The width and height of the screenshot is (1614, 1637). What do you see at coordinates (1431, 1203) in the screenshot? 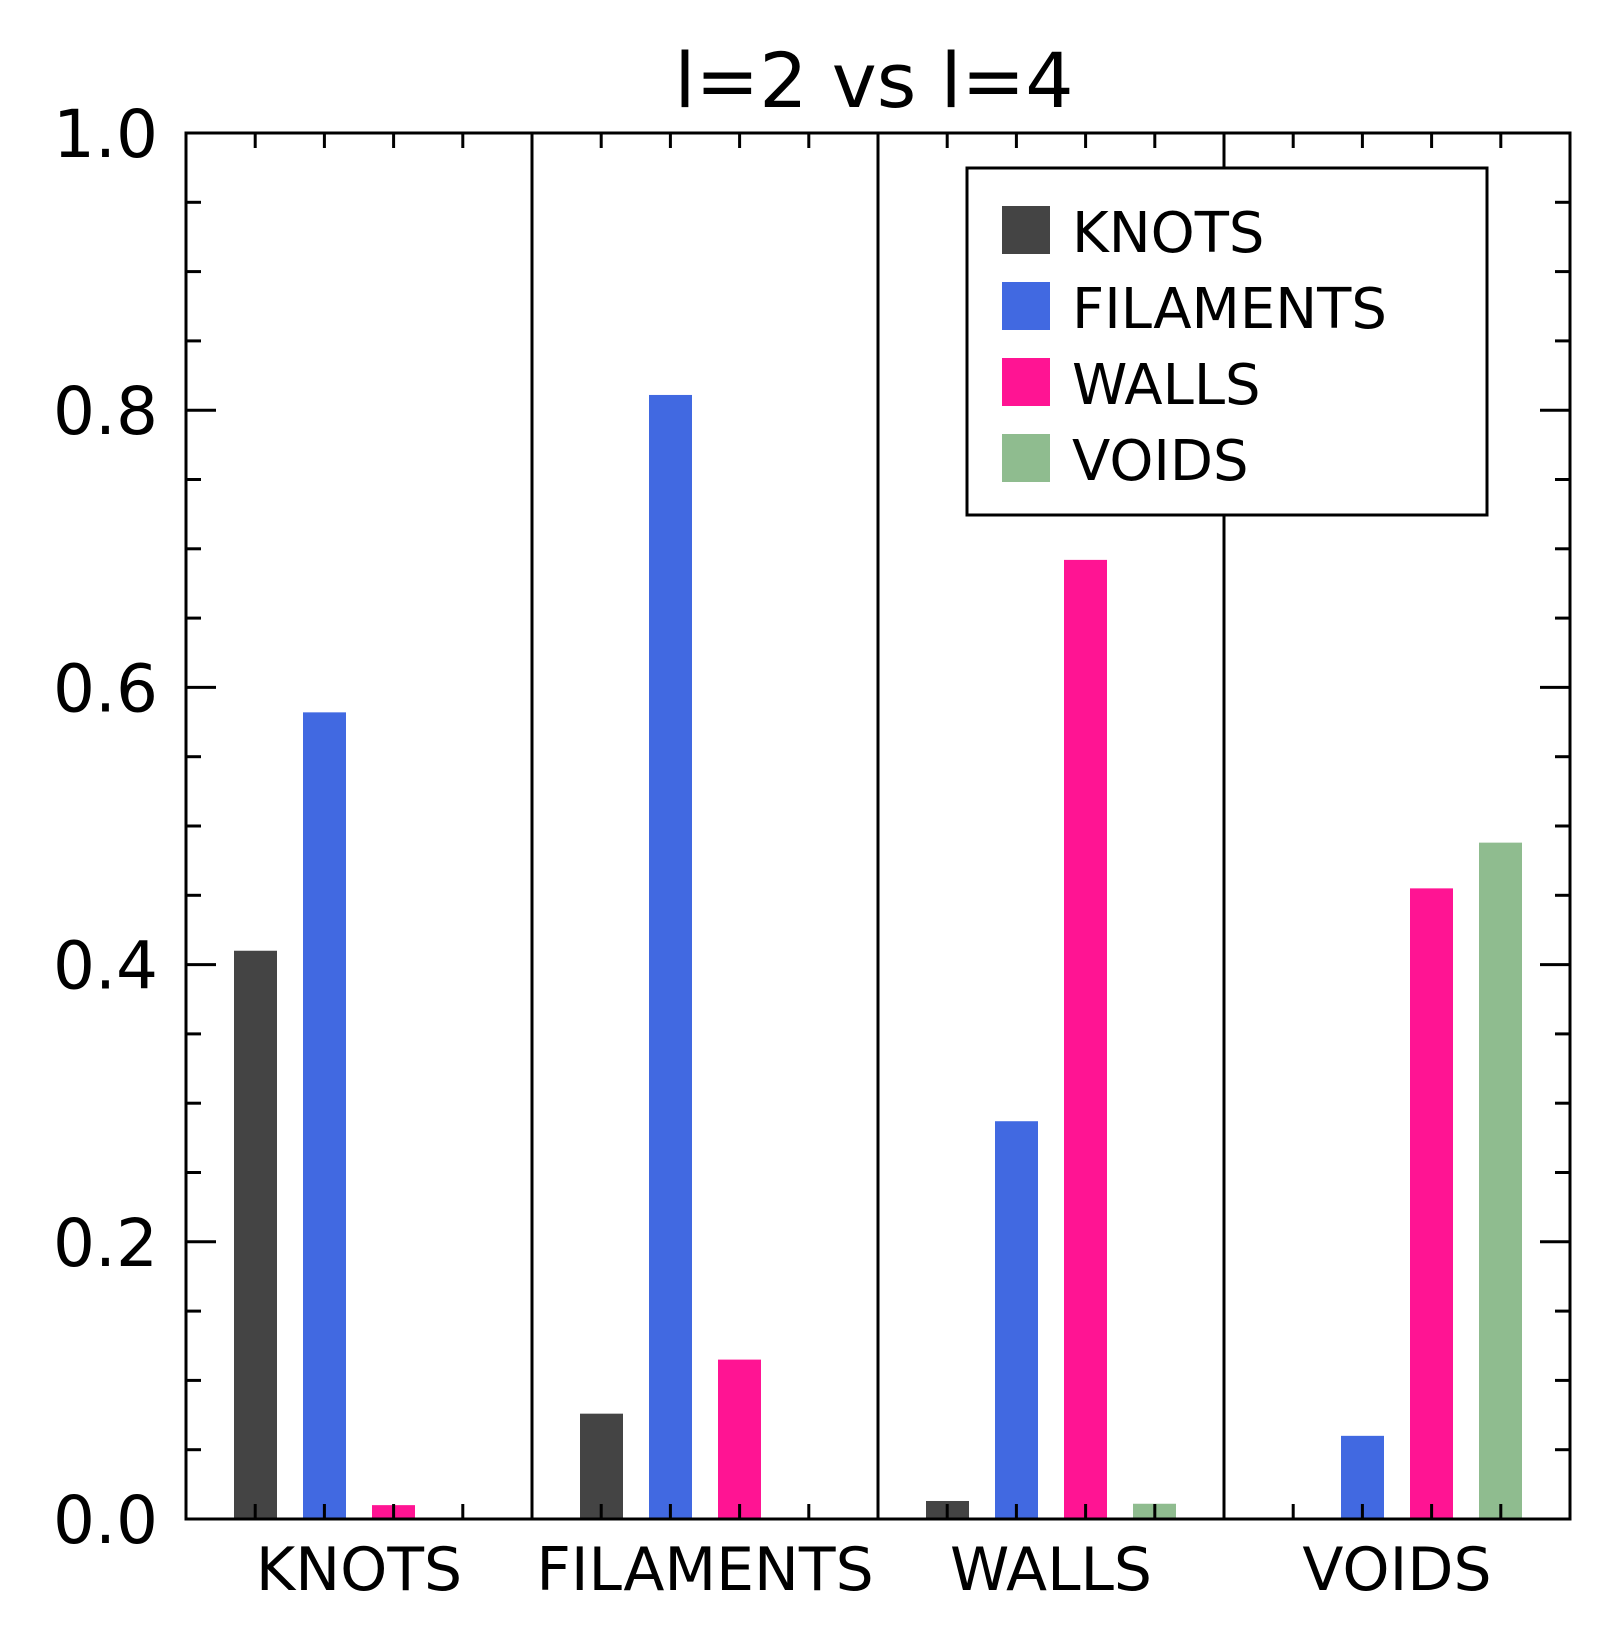
I see `bar-walls-in-voids` at bounding box center [1431, 1203].